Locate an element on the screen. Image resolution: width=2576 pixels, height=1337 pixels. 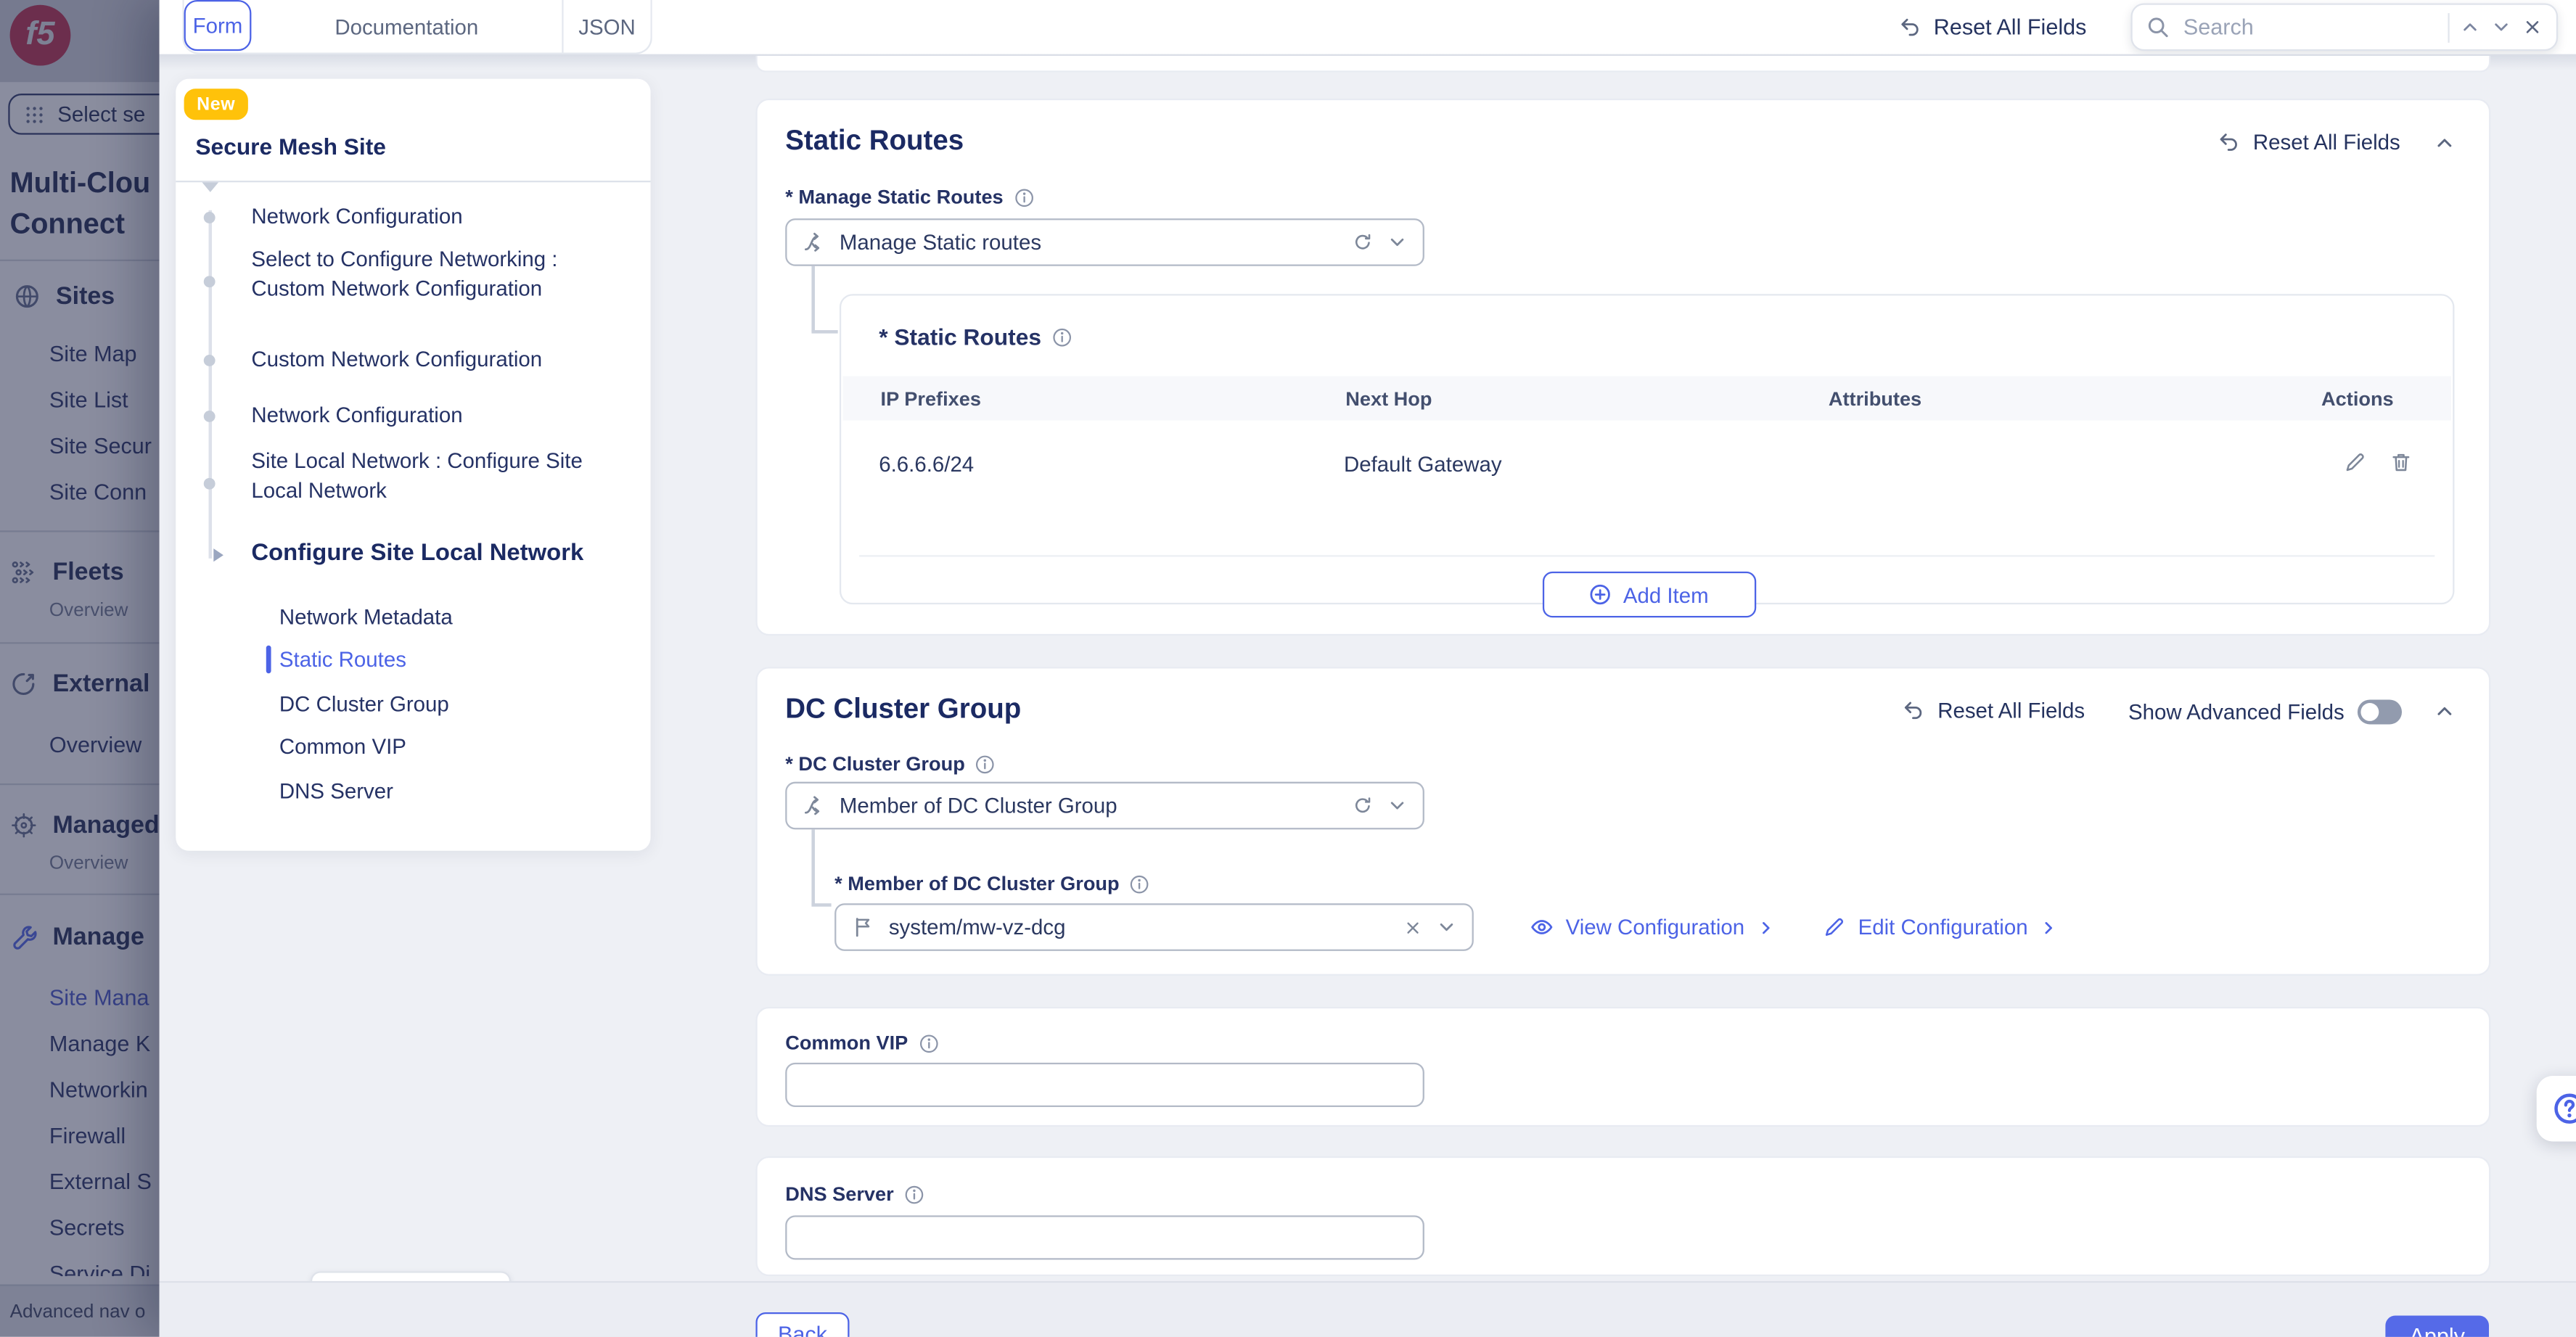
sidebar-group-fleets: Fleets is located at coordinates (67, 572).